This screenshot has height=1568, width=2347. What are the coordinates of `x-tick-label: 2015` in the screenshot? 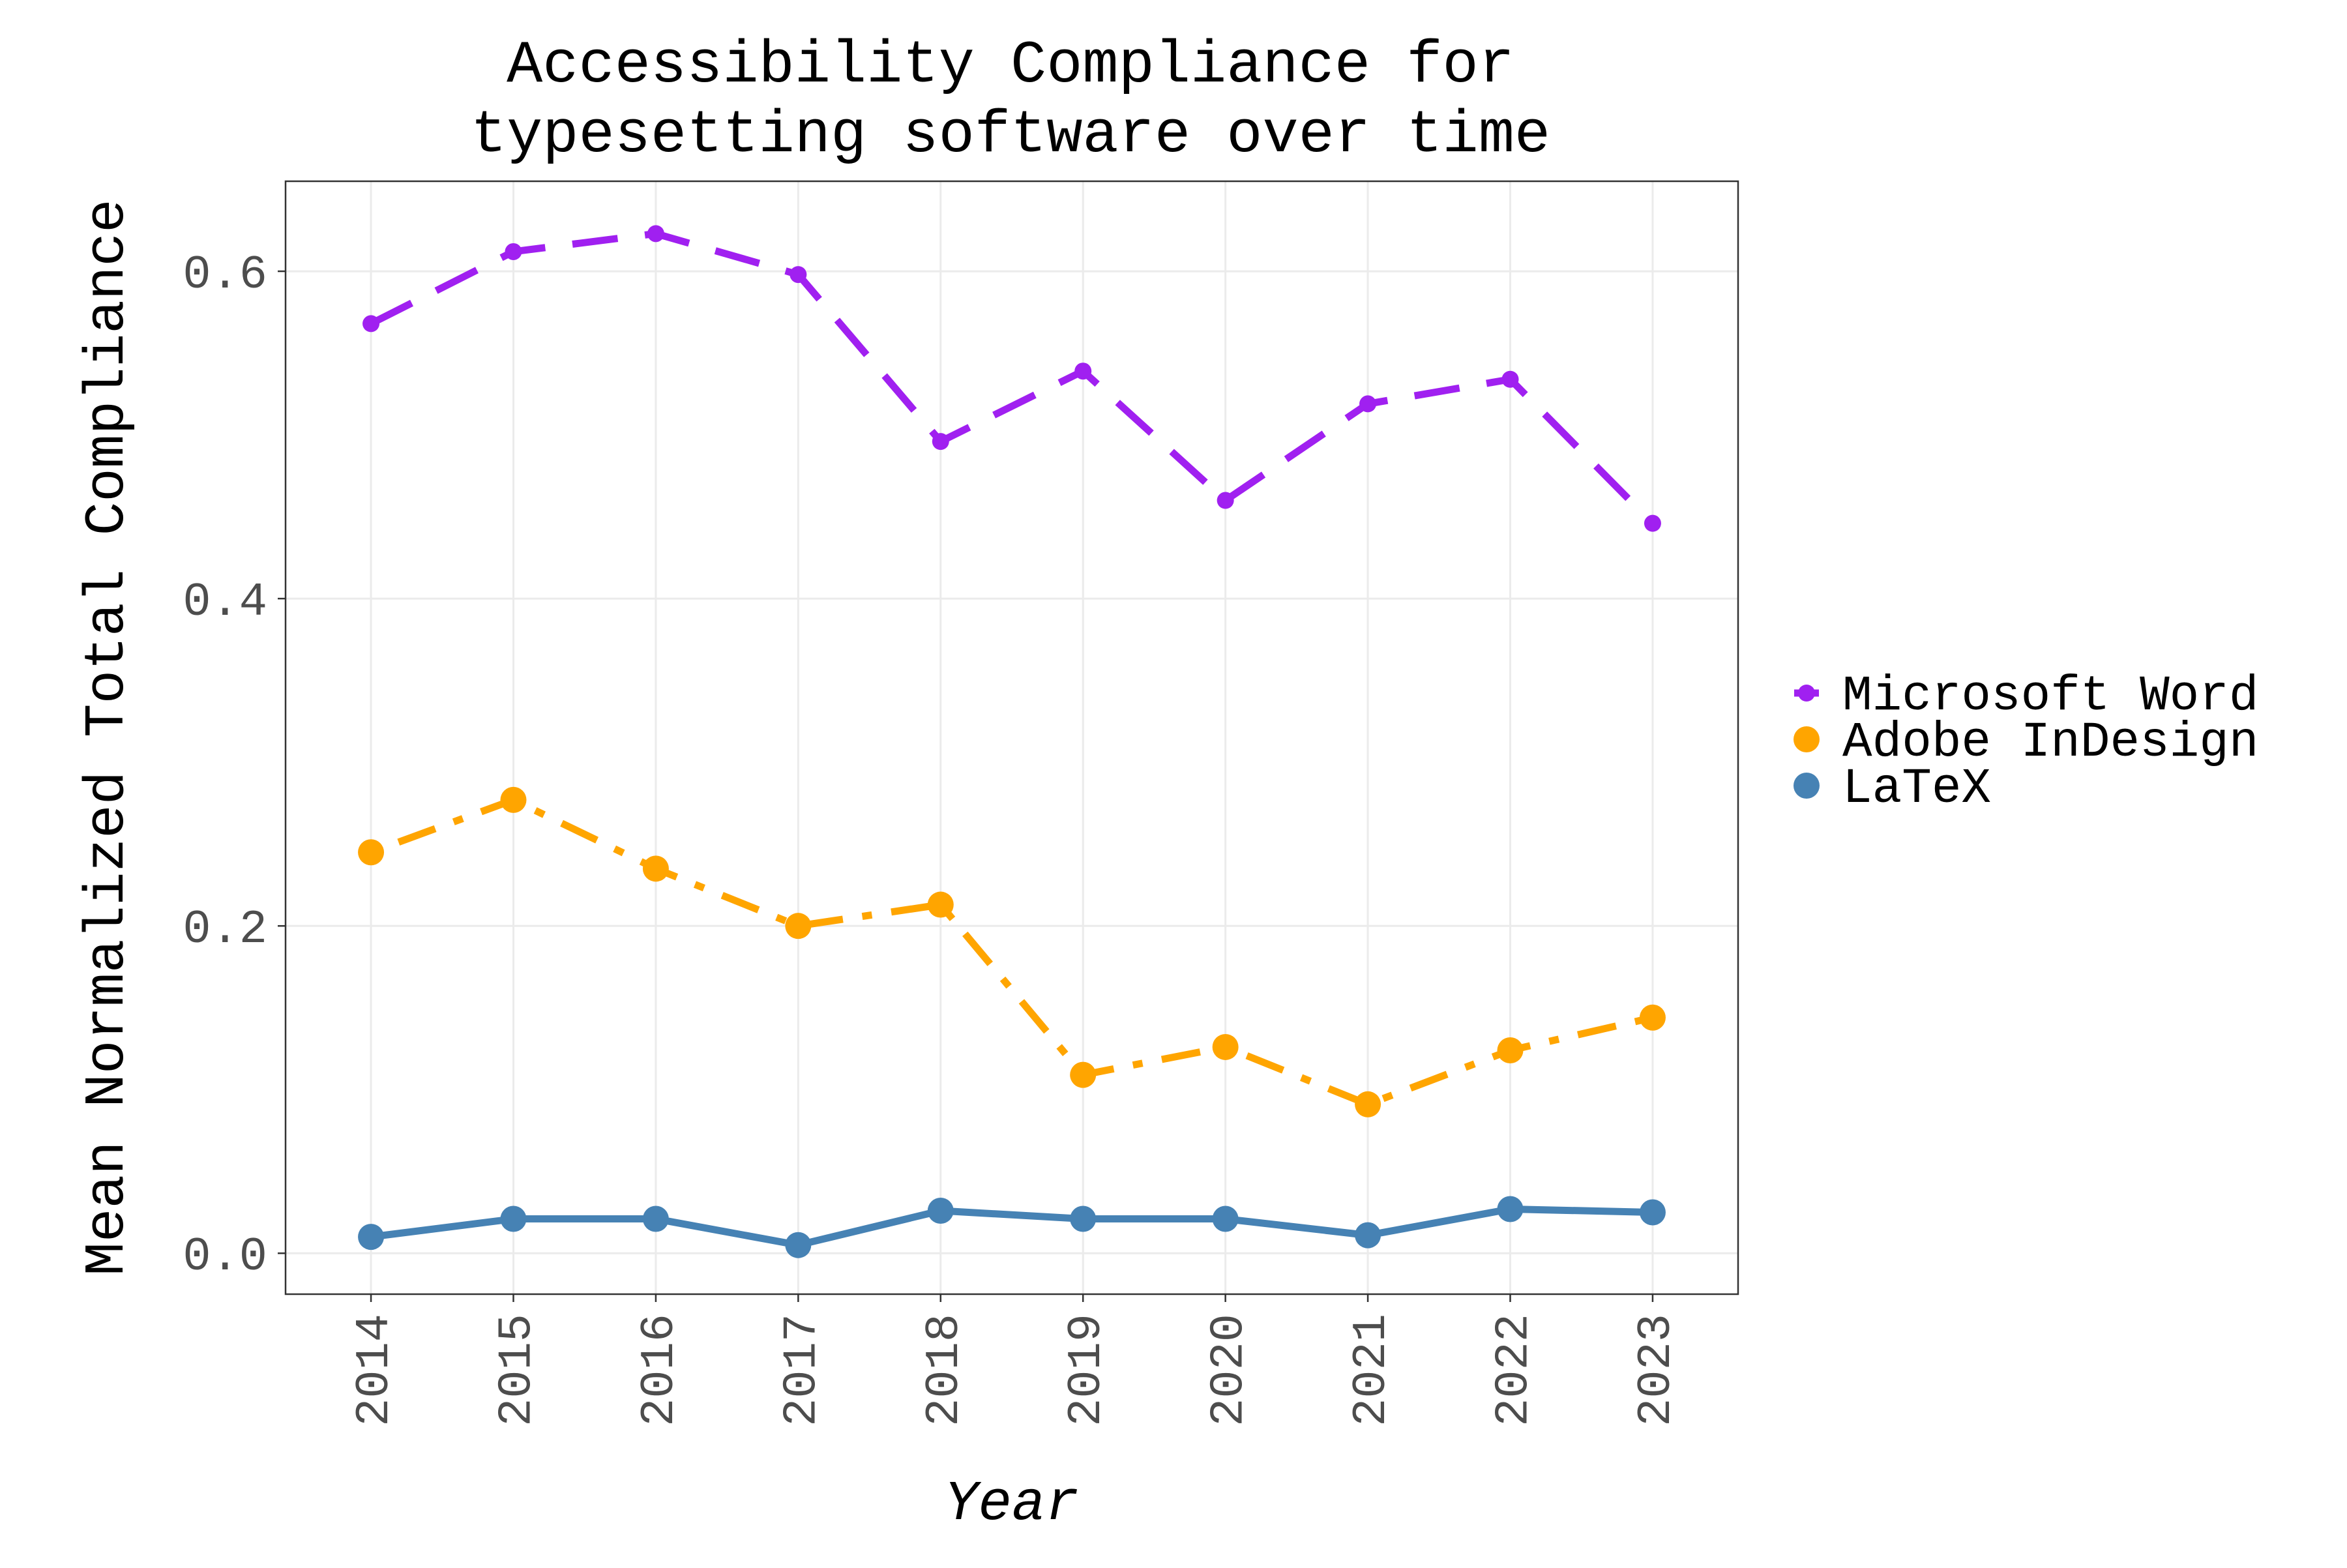 It's located at (517, 1371).